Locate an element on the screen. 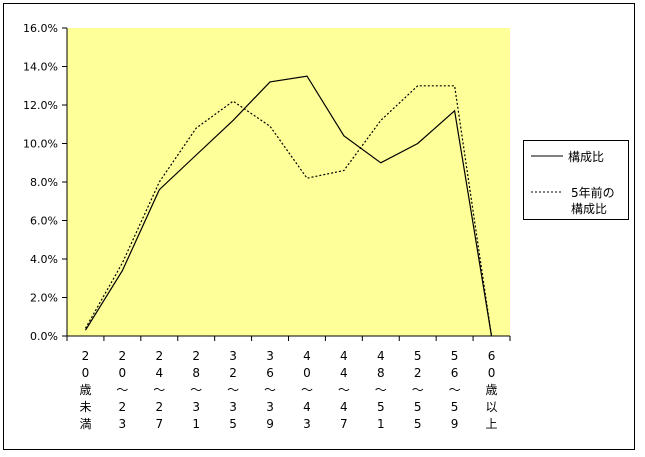  x-tick-label: 2 0 ～ 2 3 is located at coordinates (122, 390).